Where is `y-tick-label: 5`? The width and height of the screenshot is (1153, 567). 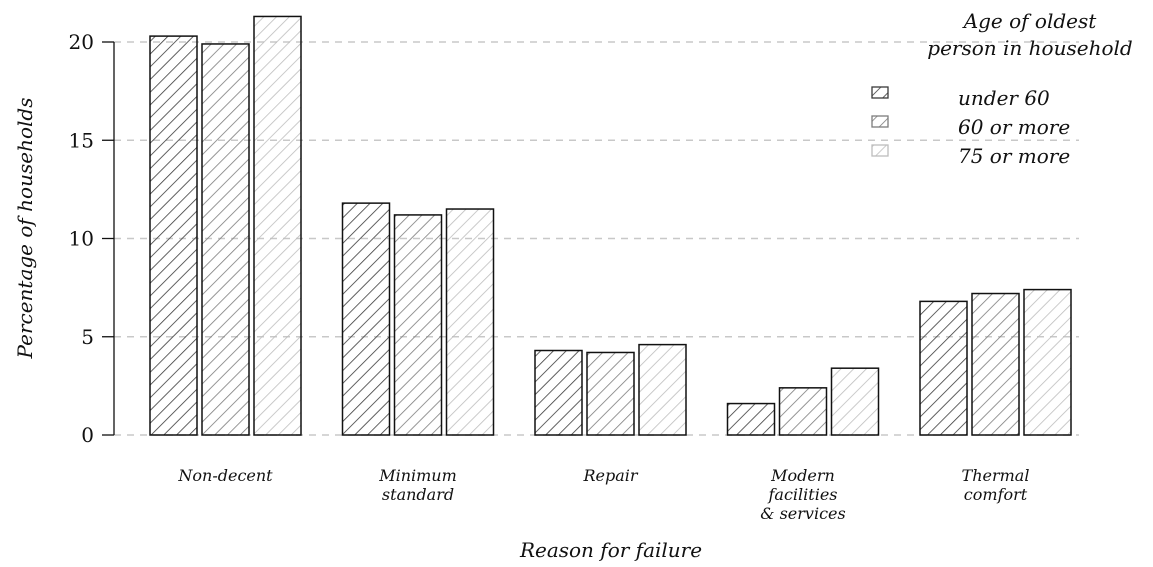 y-tick-label: 5 is located at coordinates (87, 337).